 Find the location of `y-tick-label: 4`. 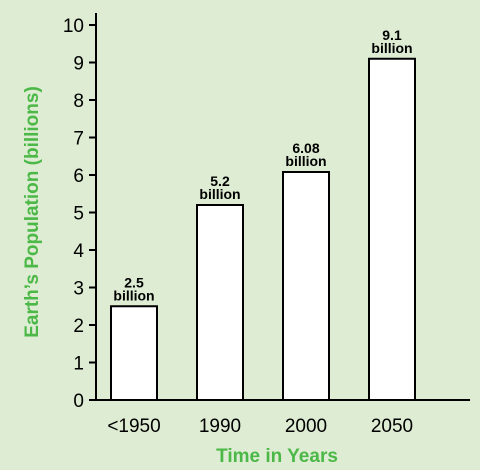

y-tick-label: 4 is located at coordinates (78, 251).